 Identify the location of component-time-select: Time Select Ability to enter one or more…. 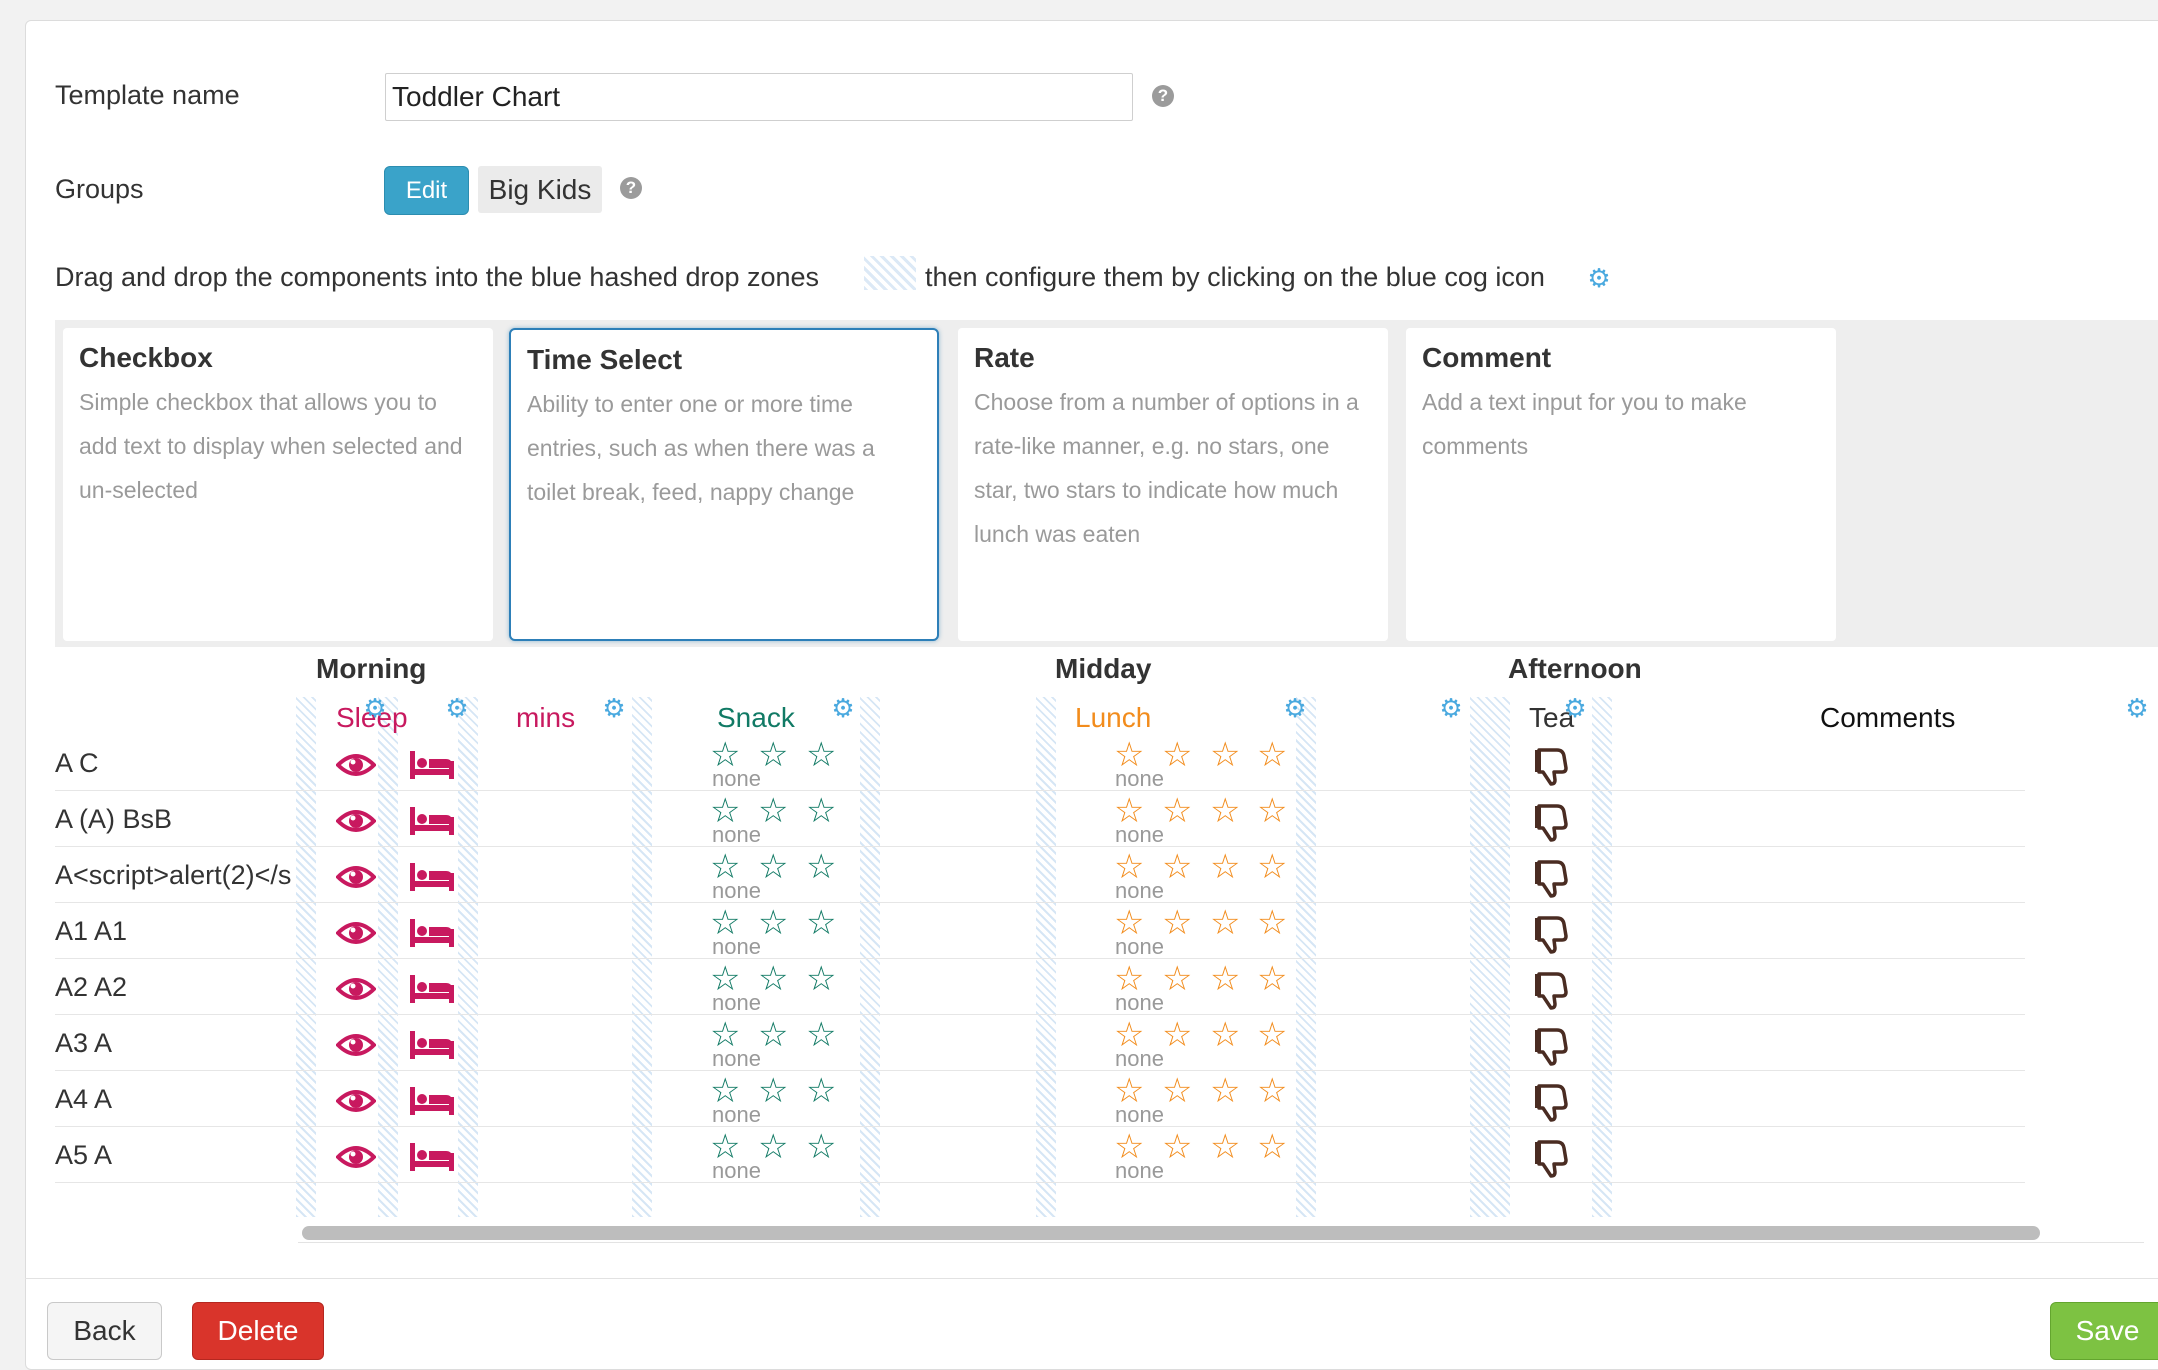
(724, 484).